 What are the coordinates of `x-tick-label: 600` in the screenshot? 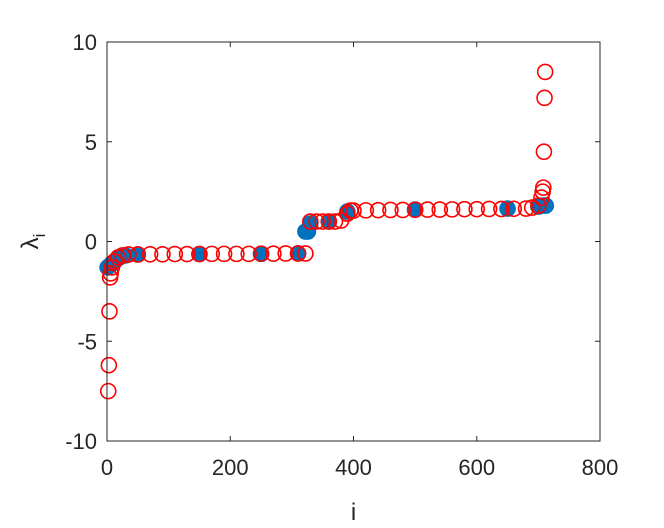 It's located at (476, 467).